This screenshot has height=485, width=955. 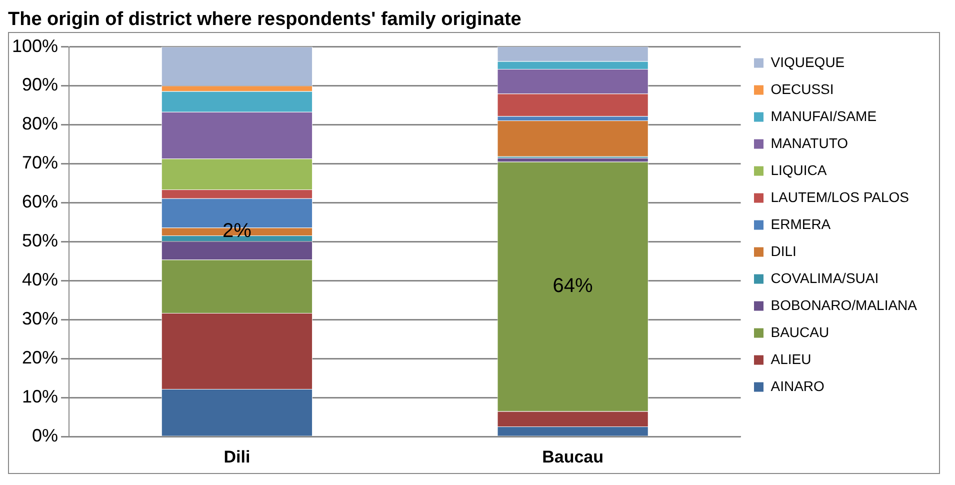 I want to click on legend-label: BAUCAU, so click(x=800, y=332).